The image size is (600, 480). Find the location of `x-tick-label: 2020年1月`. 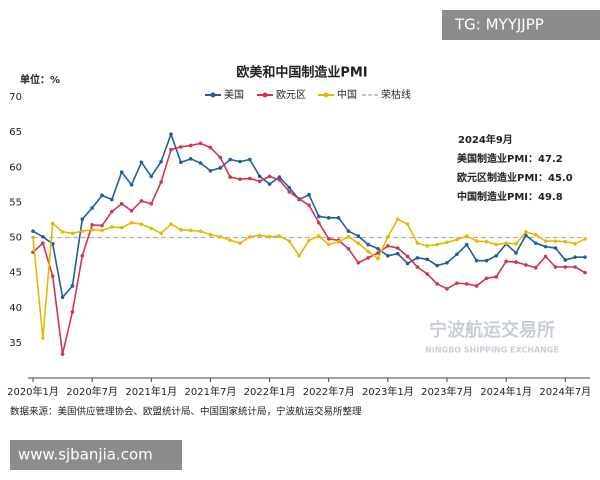

x-tick-label: 2020年1月 is located at coordinates (33, 391).